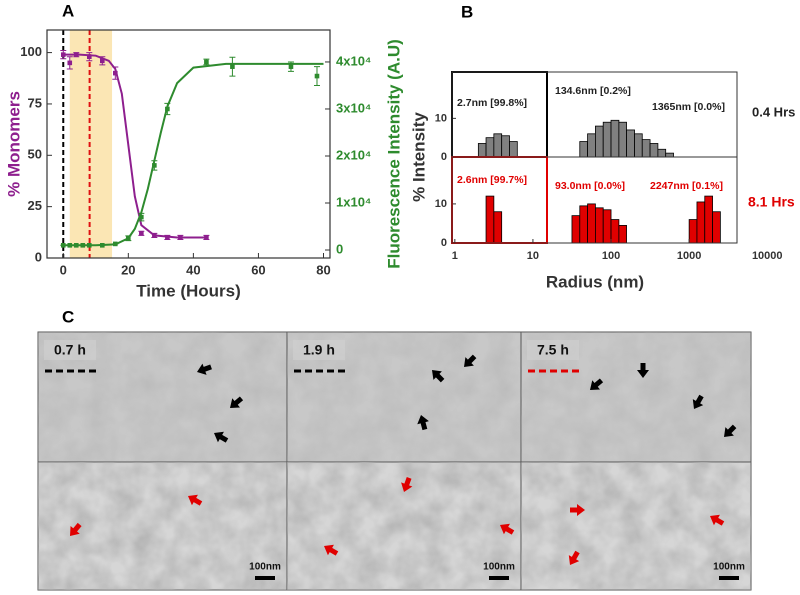 Image resolution: width=800 pixels, height=595 pixels. I want to click on time-label: 0.7 h, so click(70, 350).